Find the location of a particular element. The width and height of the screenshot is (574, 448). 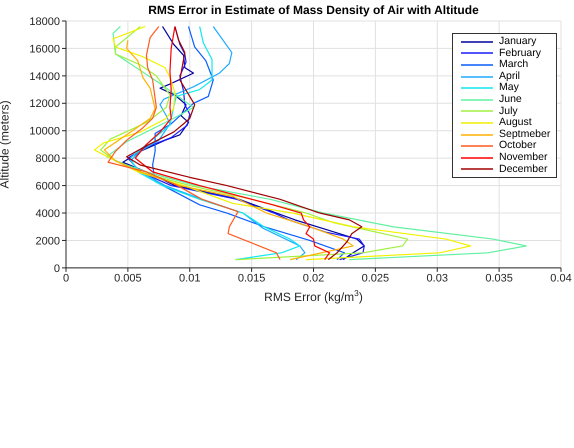

y-tick-label: 6000 is located at coordinates (48, 186).